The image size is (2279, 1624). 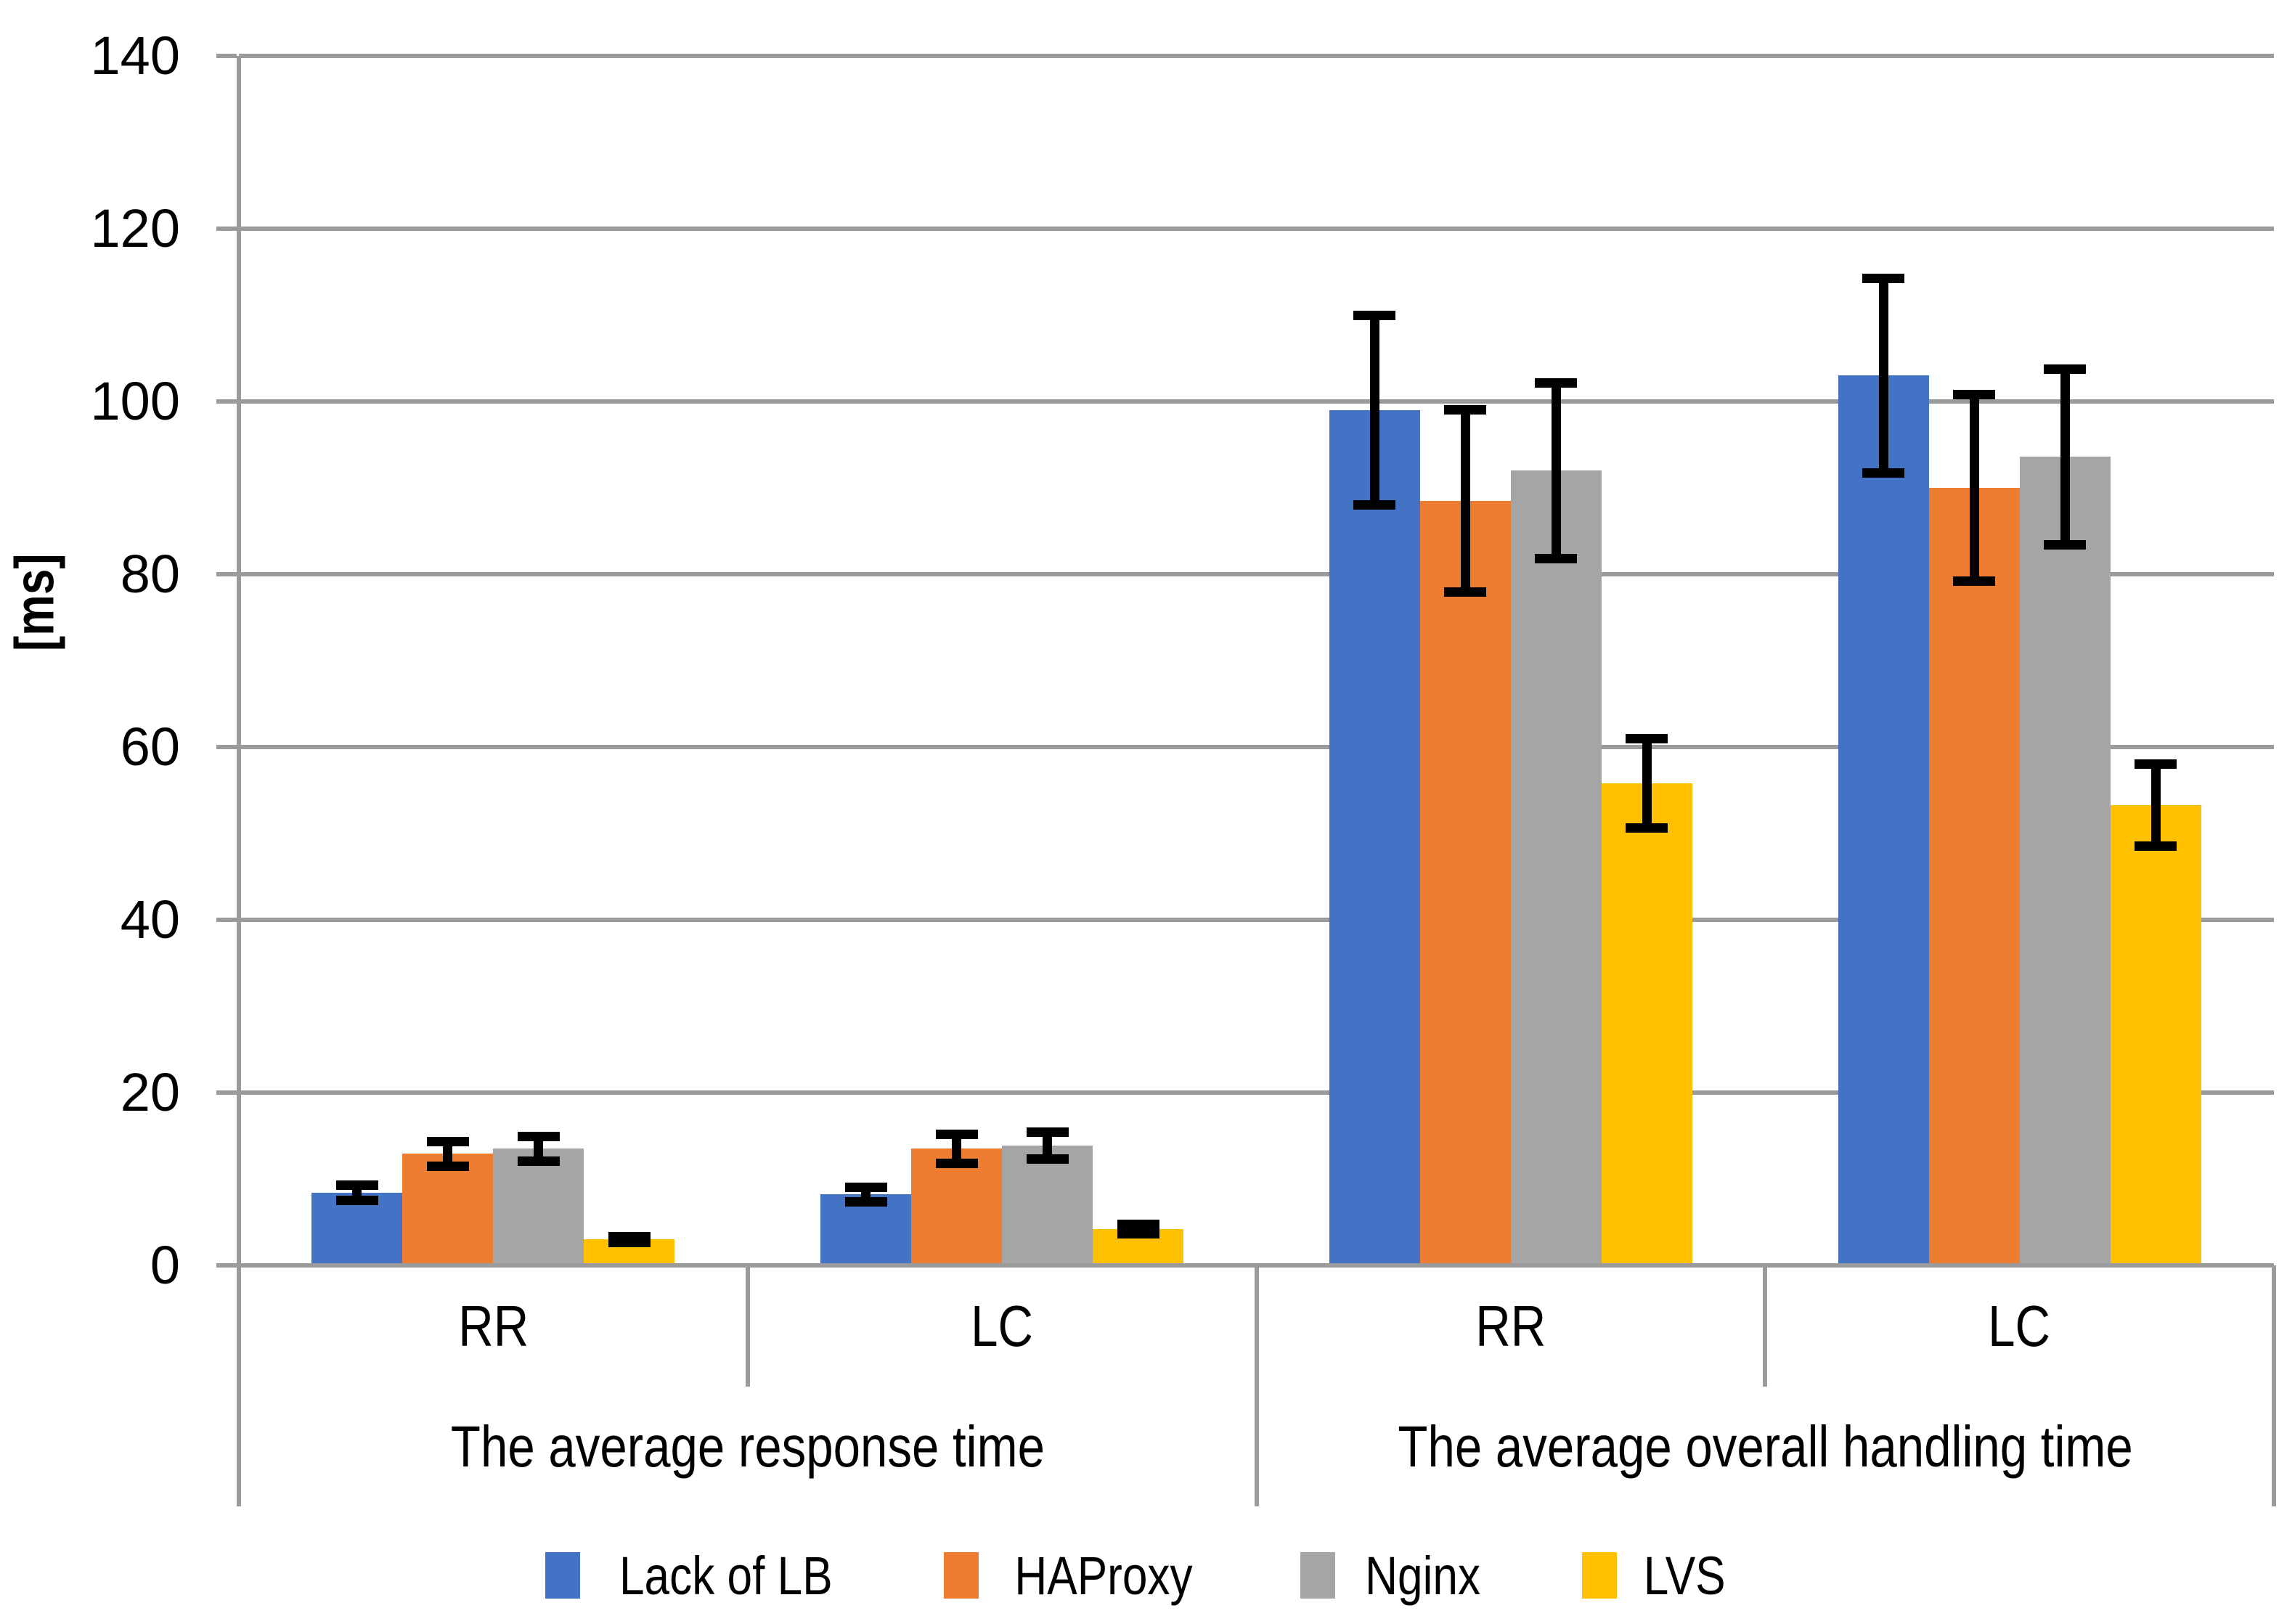 What do you see at coordinates (150, 920) in the screenshot?
I see `y-tick-label: 40` at bounding box center [150, 920].